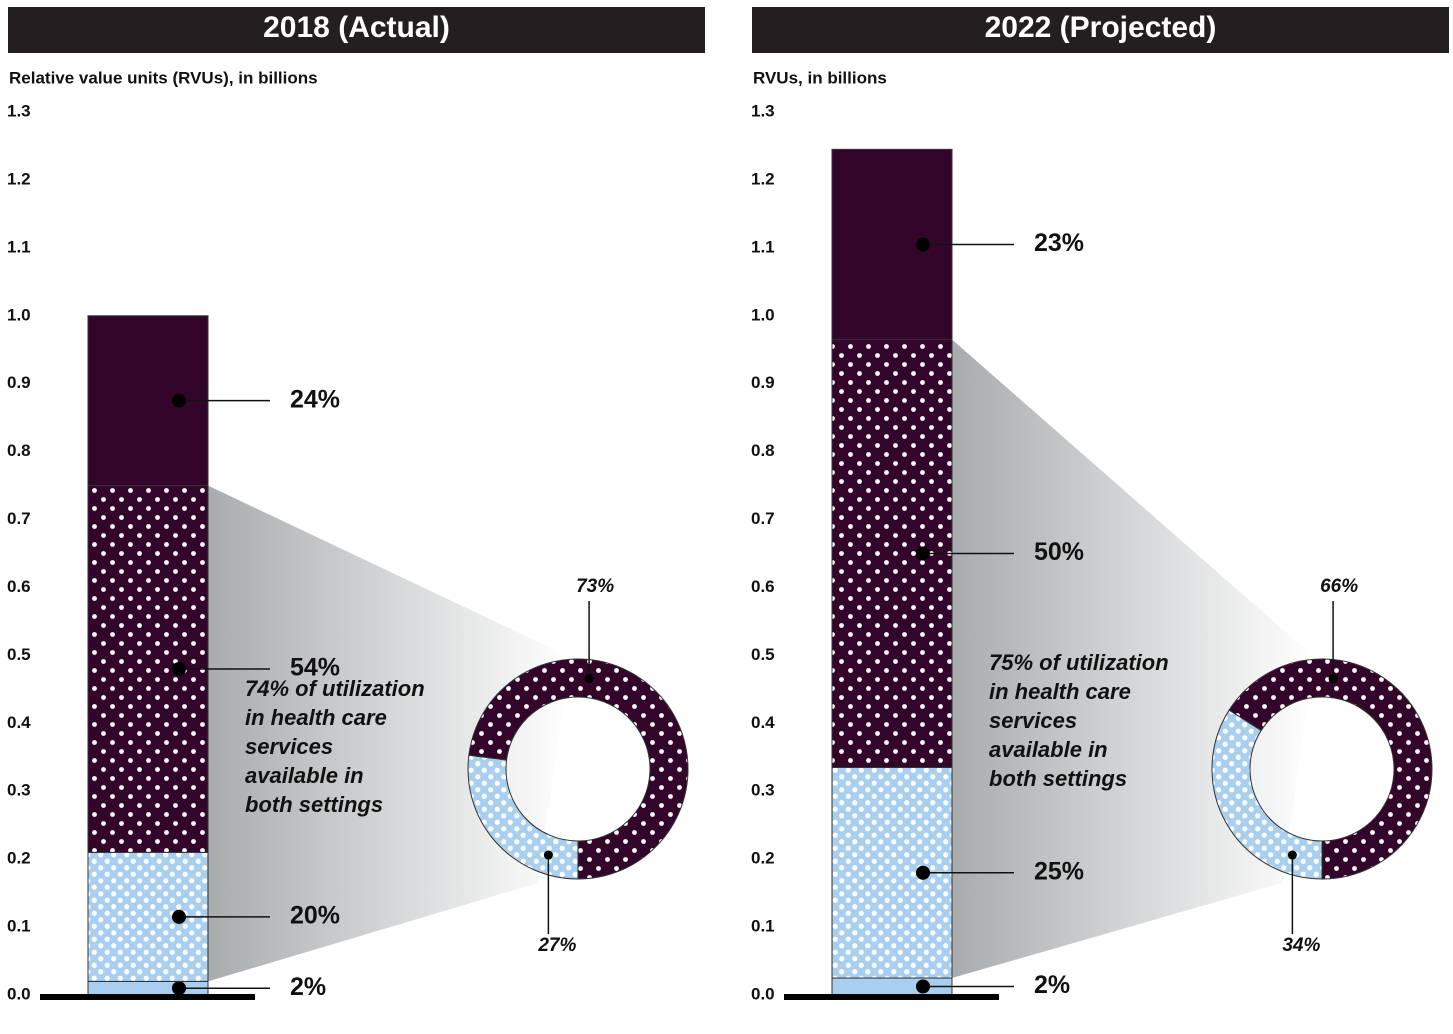 Image resolution: width=1453 pixels, height=1034 pixels. Describe the element at coordinates (1339, 586) in the screenshot. I see `donut-label: 66%` at that location.